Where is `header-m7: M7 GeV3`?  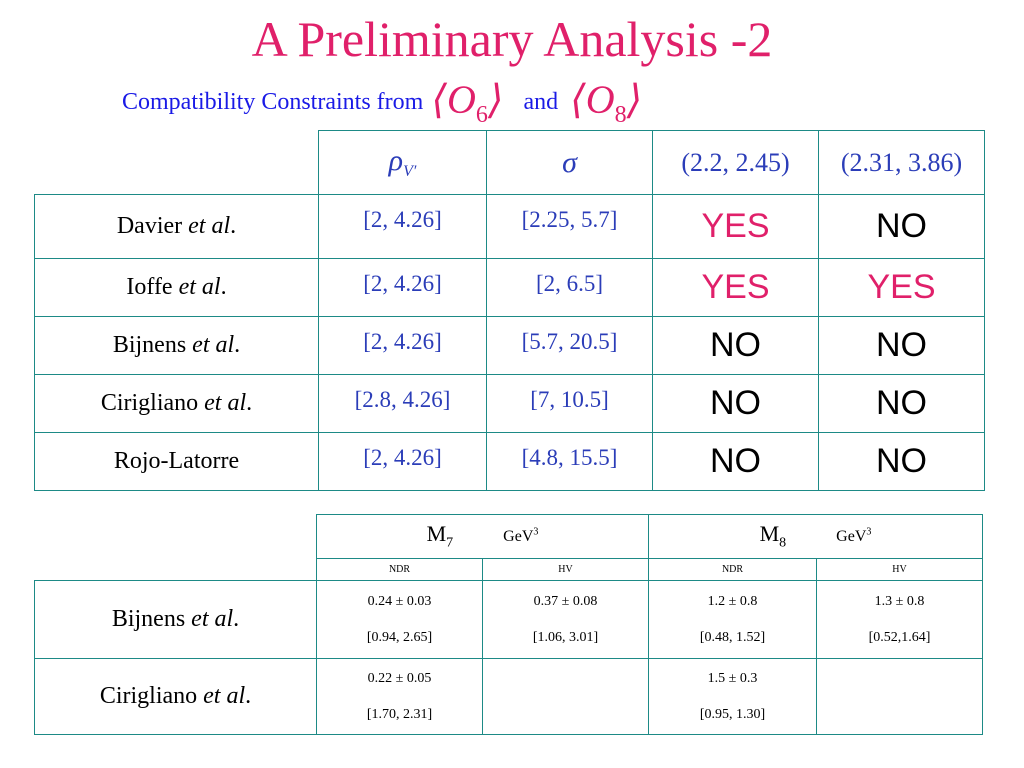 header-m7: M7 GeV3 is located at coordinates (482, 536).